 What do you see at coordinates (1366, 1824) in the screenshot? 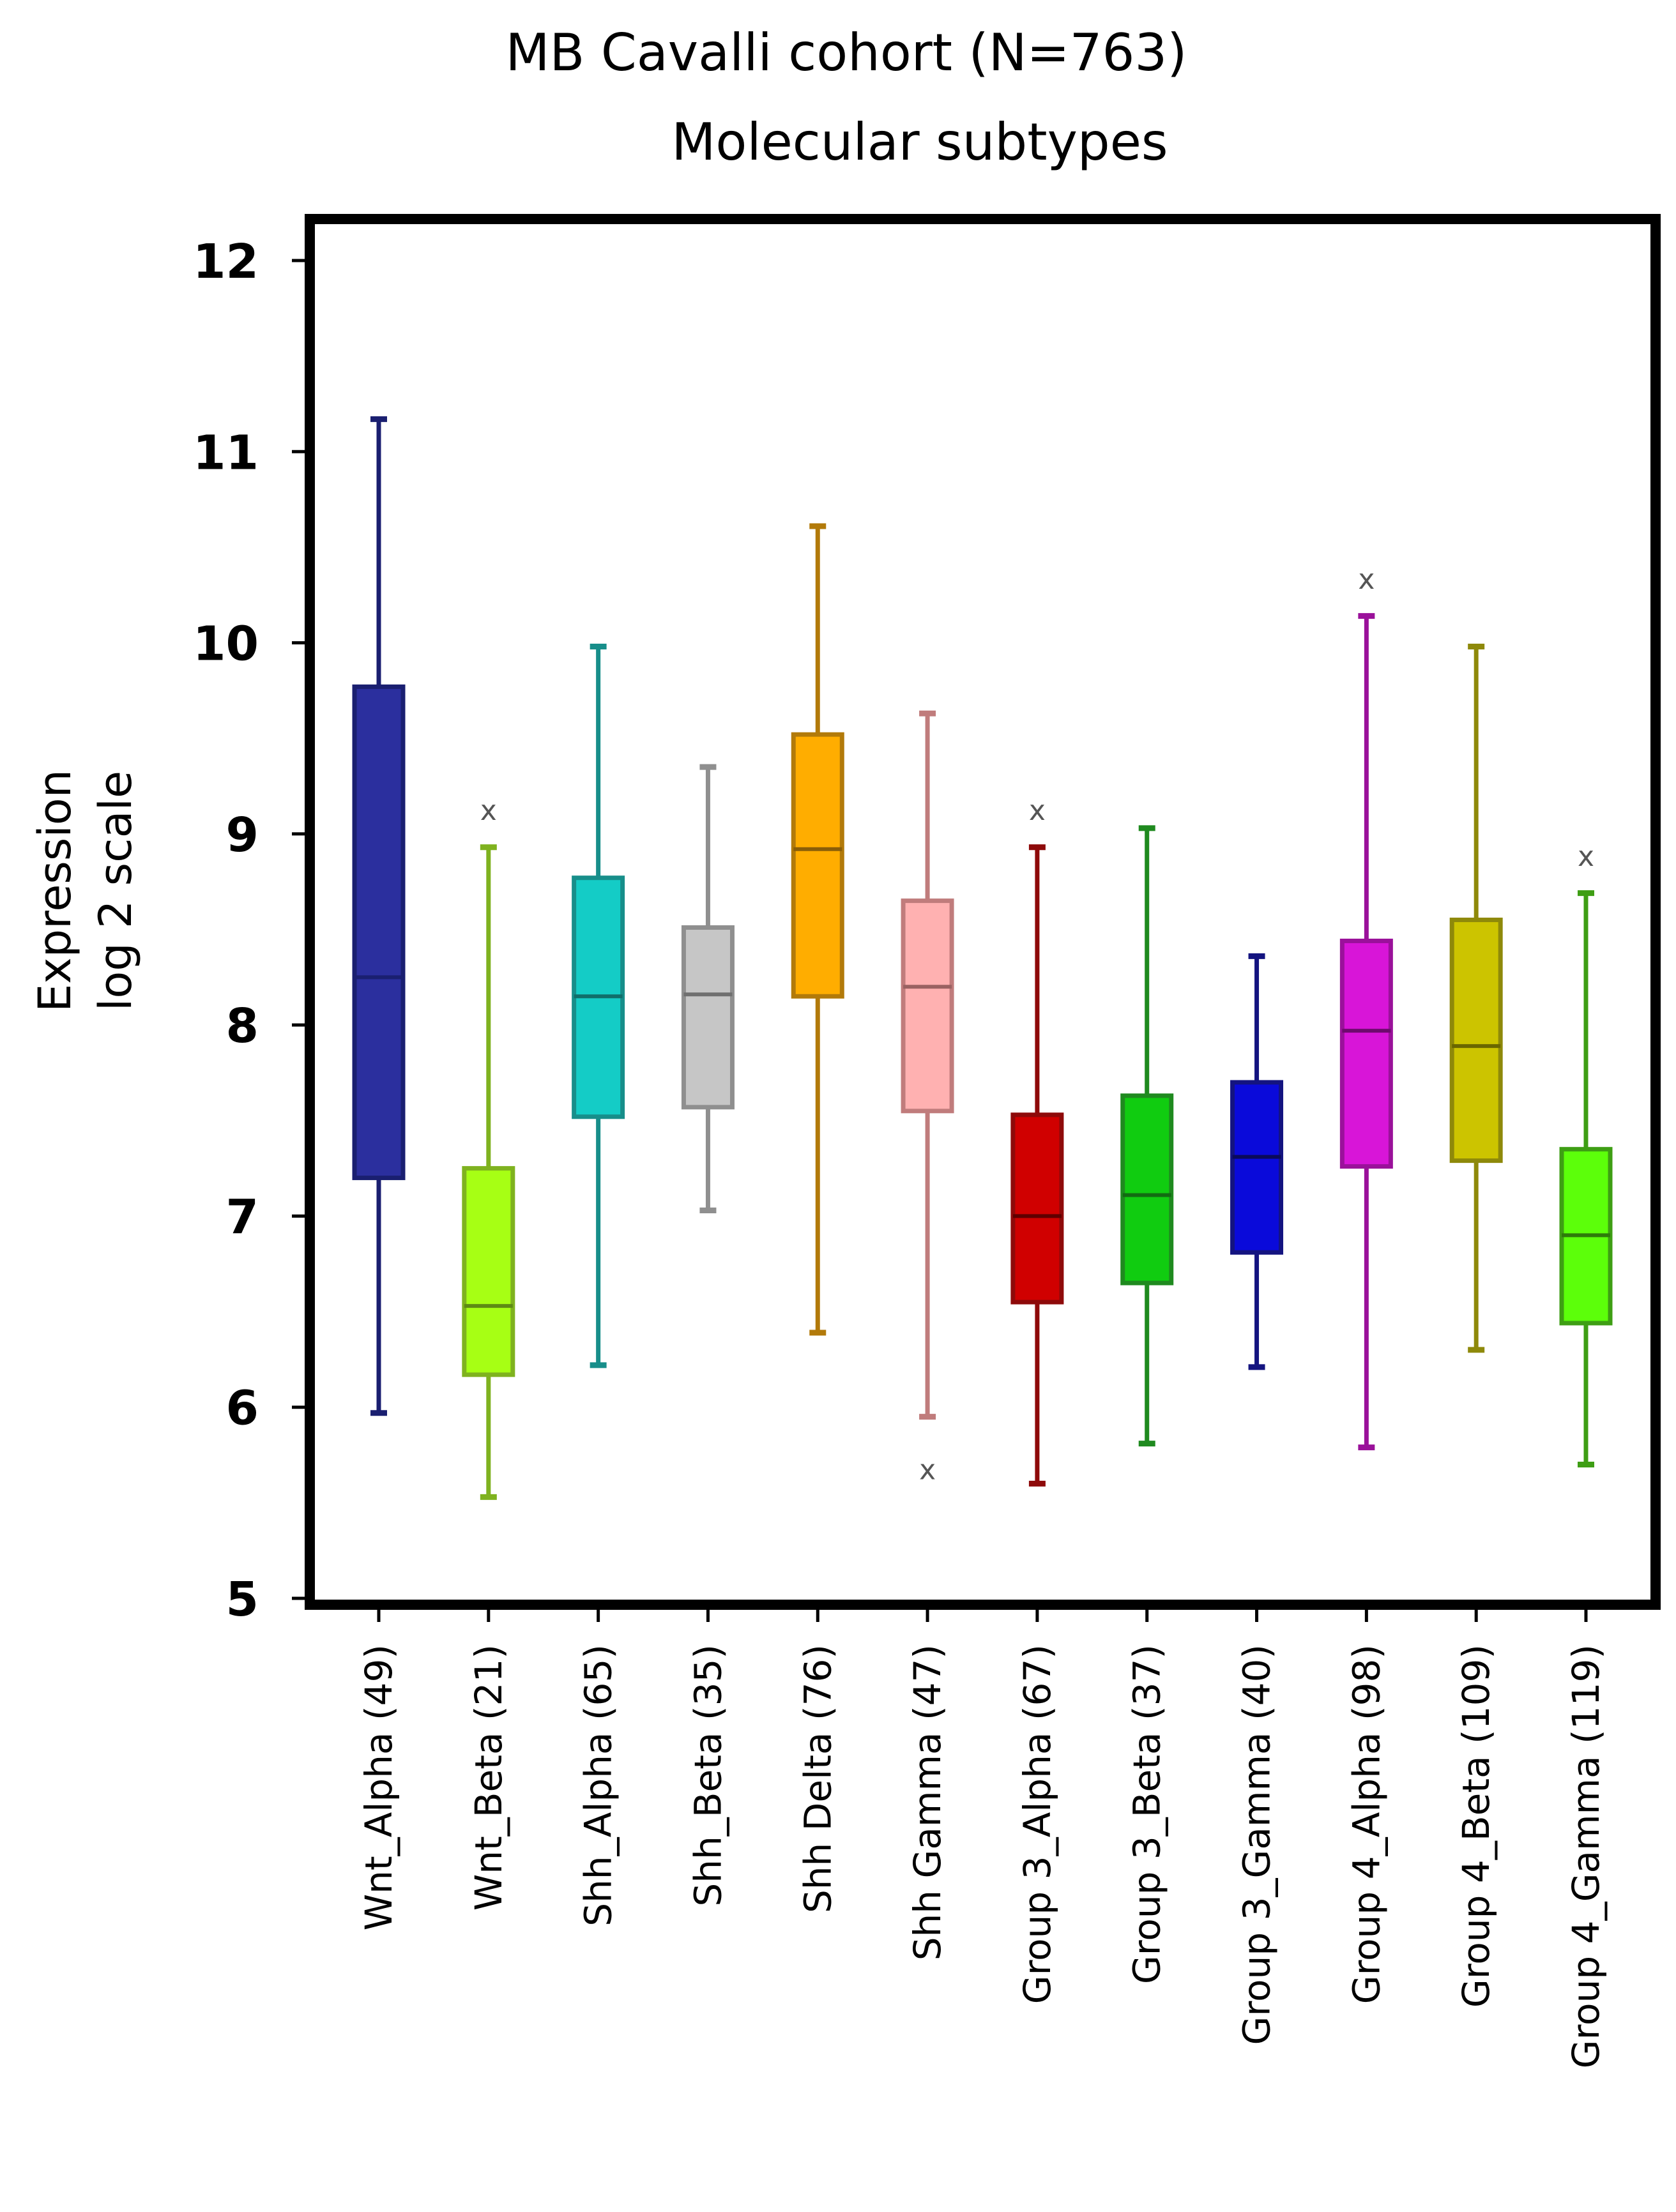
I see `x-tick-label: Group 4_Alpha (98)` at bounding box center [1366, 1824].